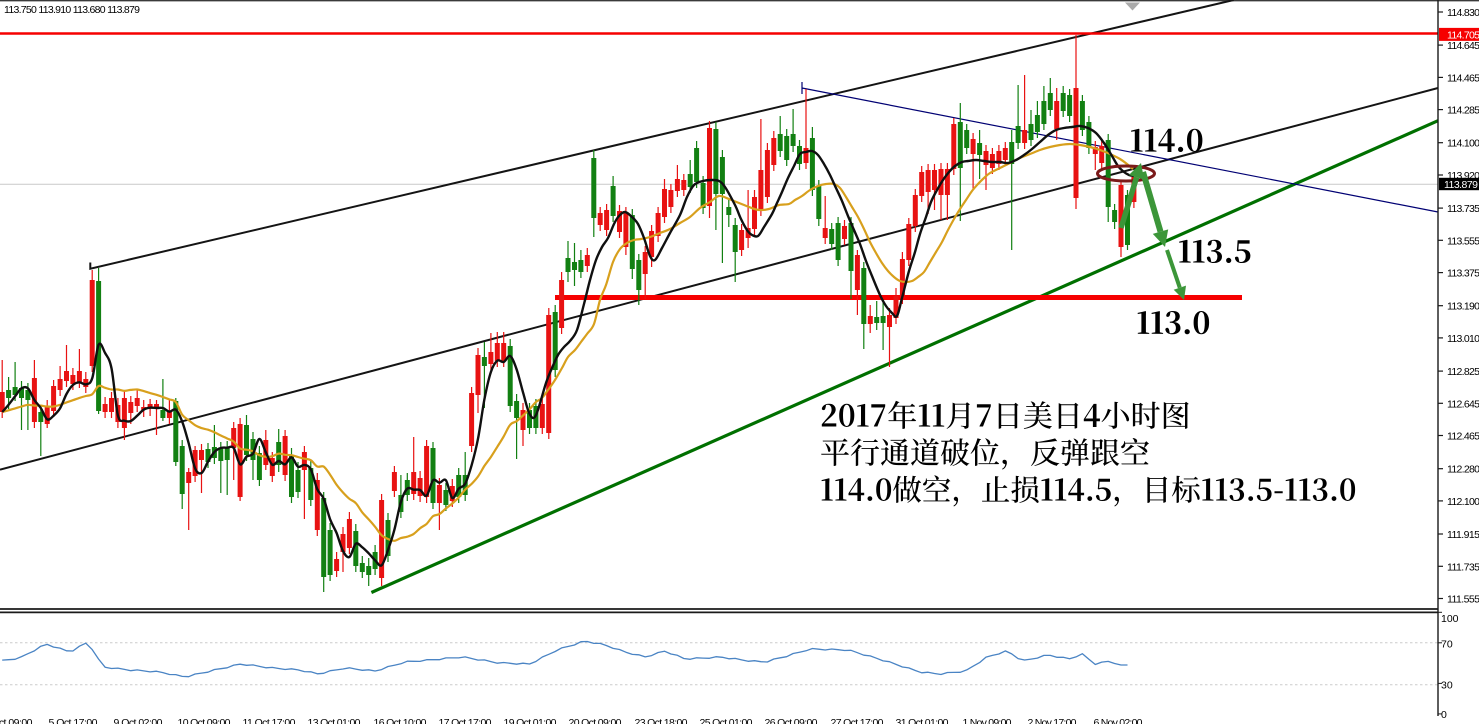 Image resolution: width=1479 pixels, height=724 pixels. What do you see at coordinates (400, 720) in the screenshot?
I see `svg-text: 16 Oct 10:00` at bounding box center [400, 720].